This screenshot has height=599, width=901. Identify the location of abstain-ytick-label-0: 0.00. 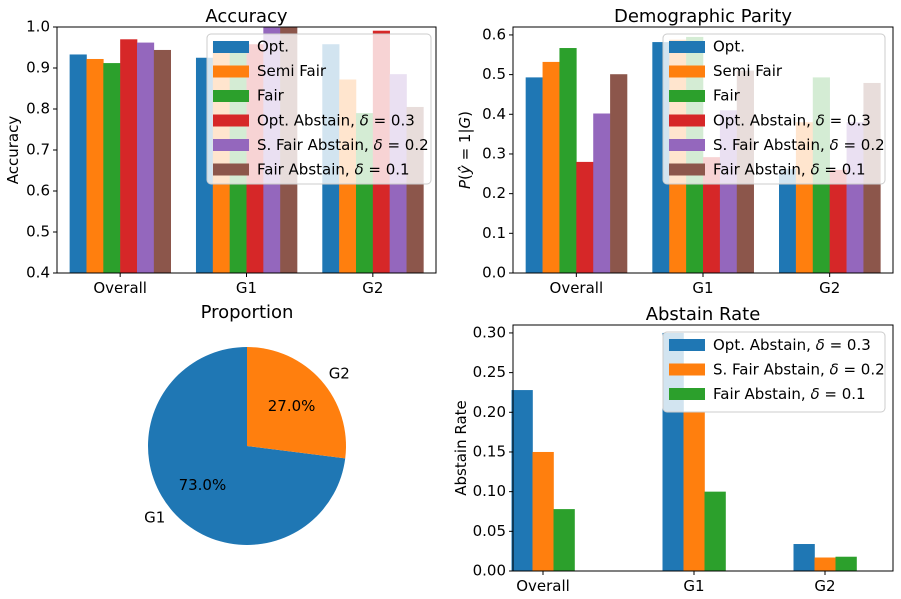
(489, 571).